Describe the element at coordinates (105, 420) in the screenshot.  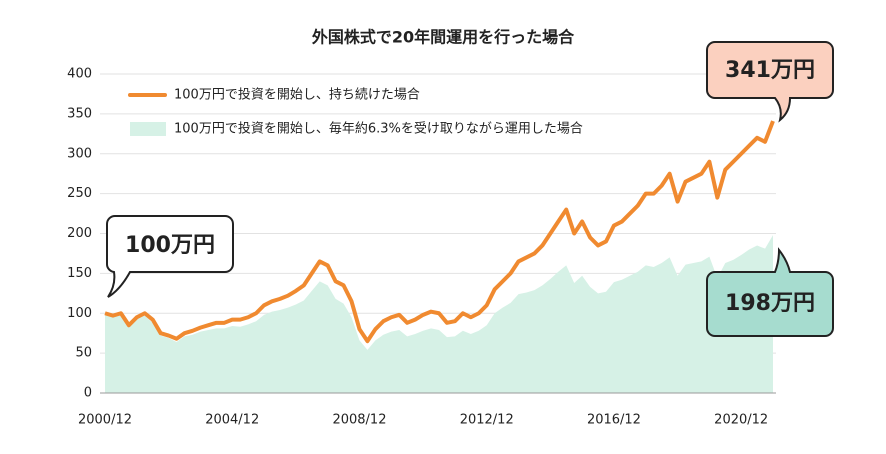
I see `x-tick-label: 2000/12` at that location.